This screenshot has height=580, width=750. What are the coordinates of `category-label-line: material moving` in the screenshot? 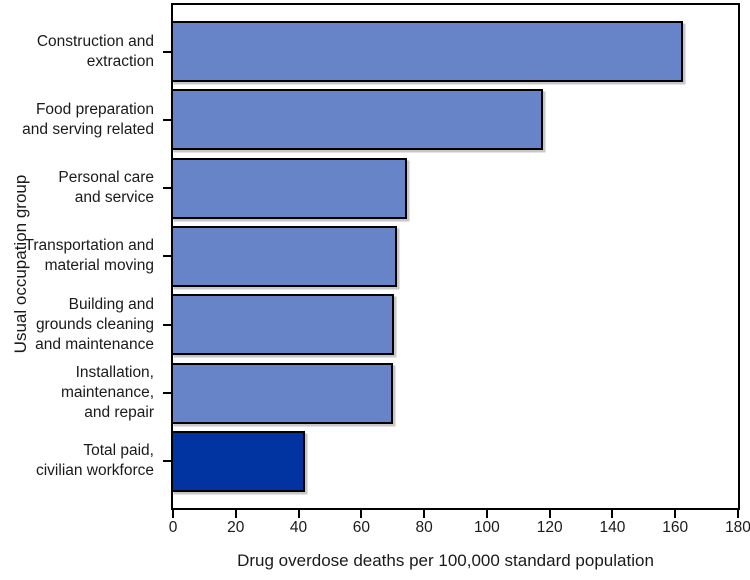 It's located at (99, 266).